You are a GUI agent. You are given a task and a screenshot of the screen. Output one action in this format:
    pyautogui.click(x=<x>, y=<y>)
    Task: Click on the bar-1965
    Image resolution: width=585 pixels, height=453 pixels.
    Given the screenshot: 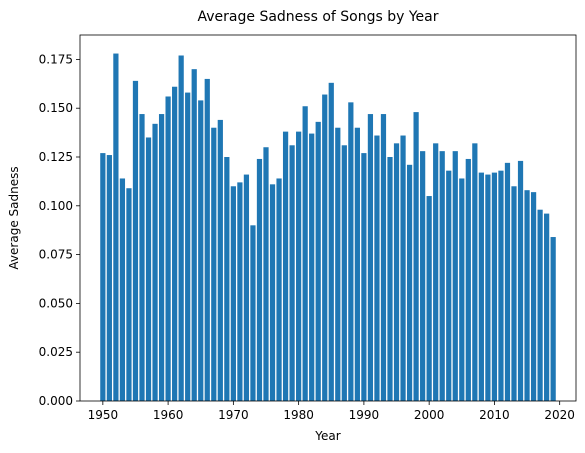 What is the action you would take?
    pyautogui.click(x=201, y=250)
    